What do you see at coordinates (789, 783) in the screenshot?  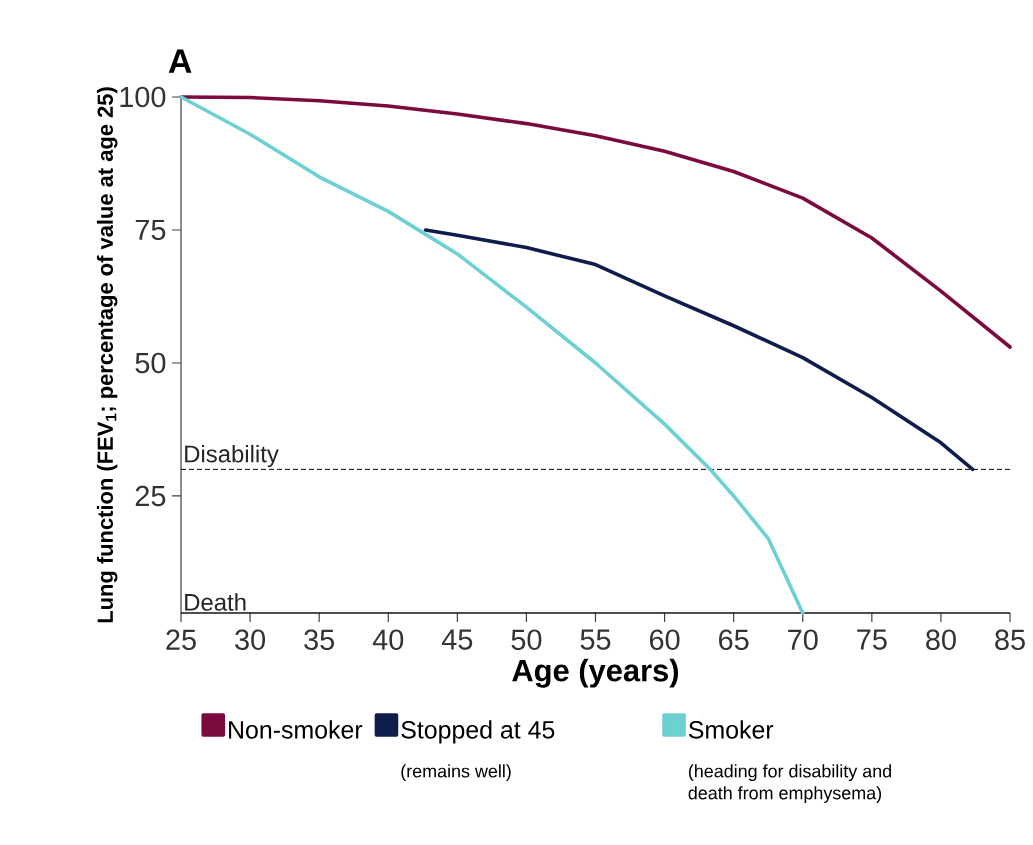 I see `text: (heading for disability and death from emphysema)` at bounding box center [789, 783].